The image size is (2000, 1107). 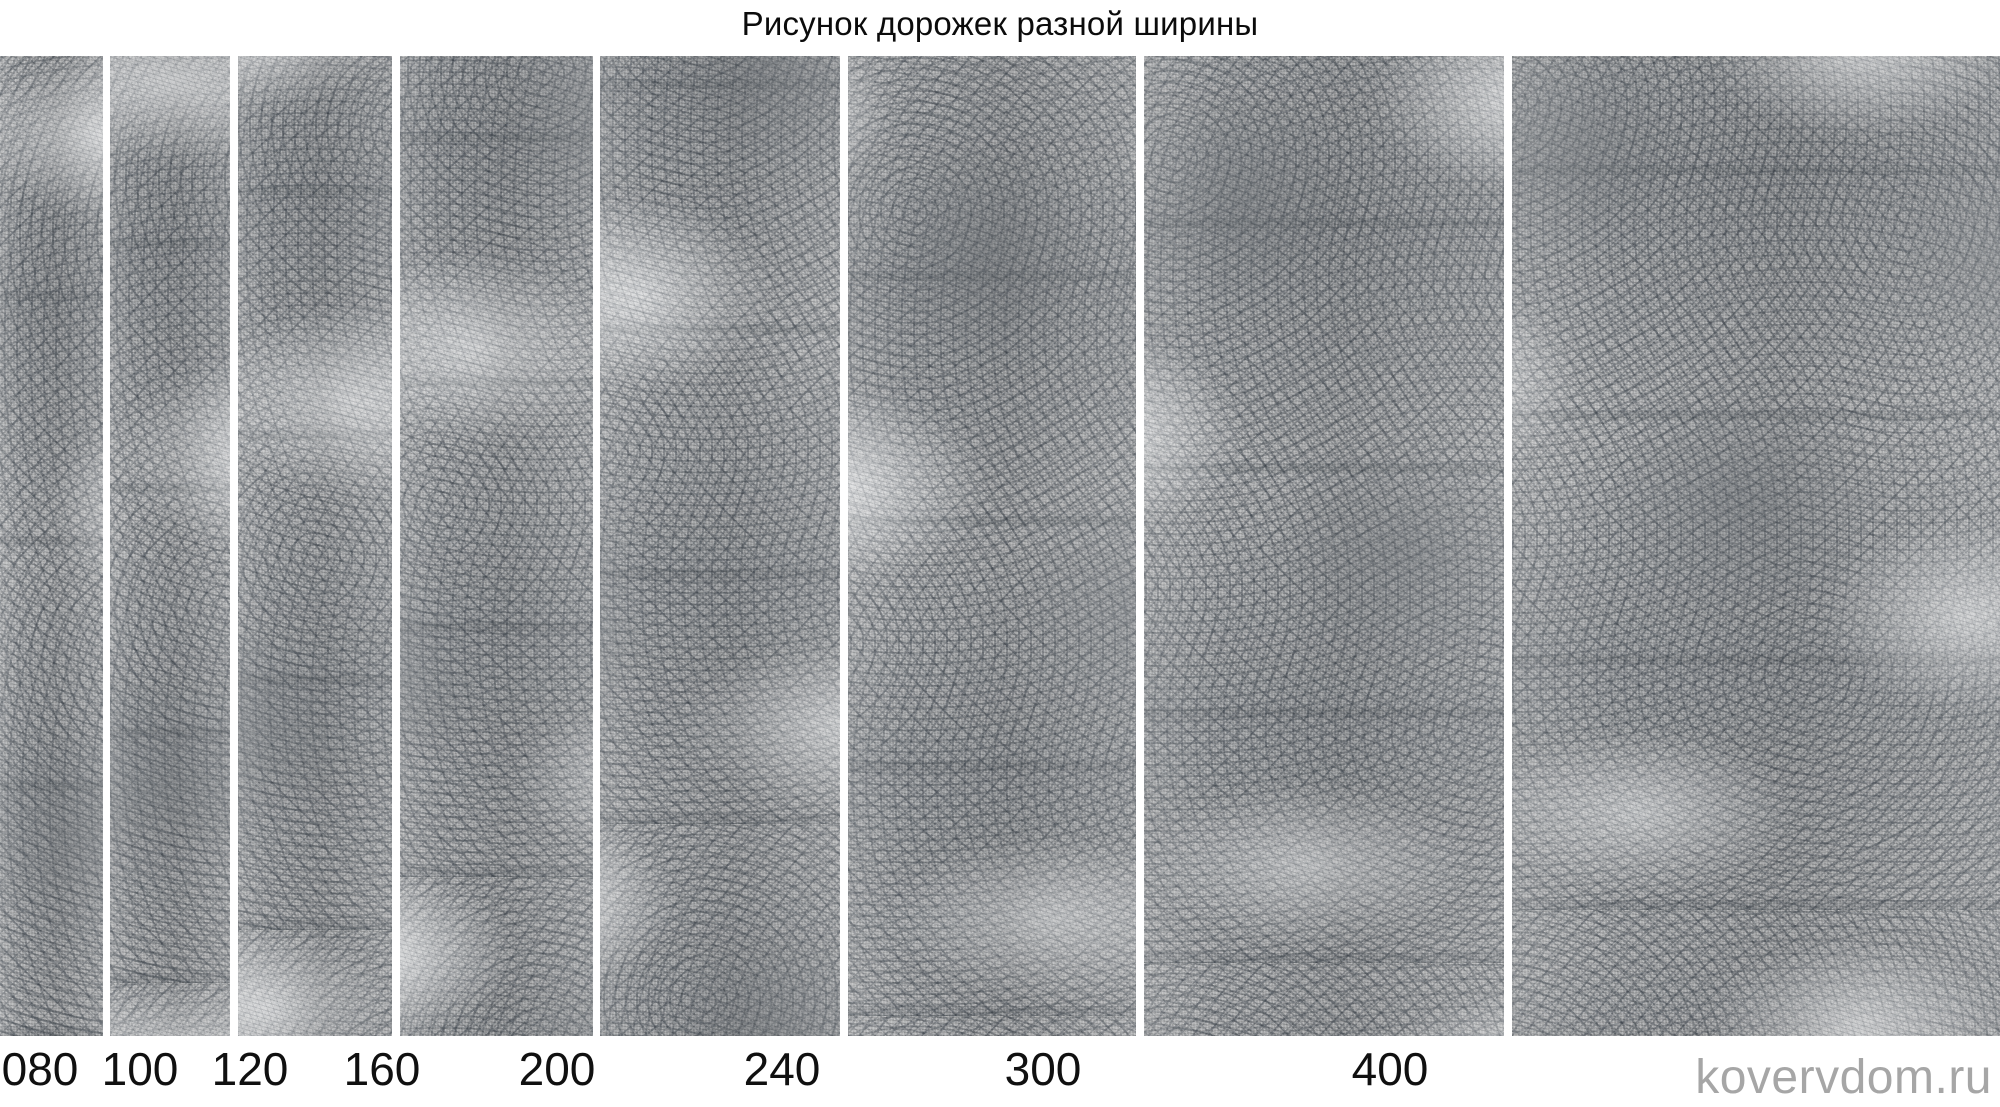 What do you see at coordinates (557, 1069) in the screenshot?
I see `runner-width-label-200: 200` at bounding box center [557, 1069].